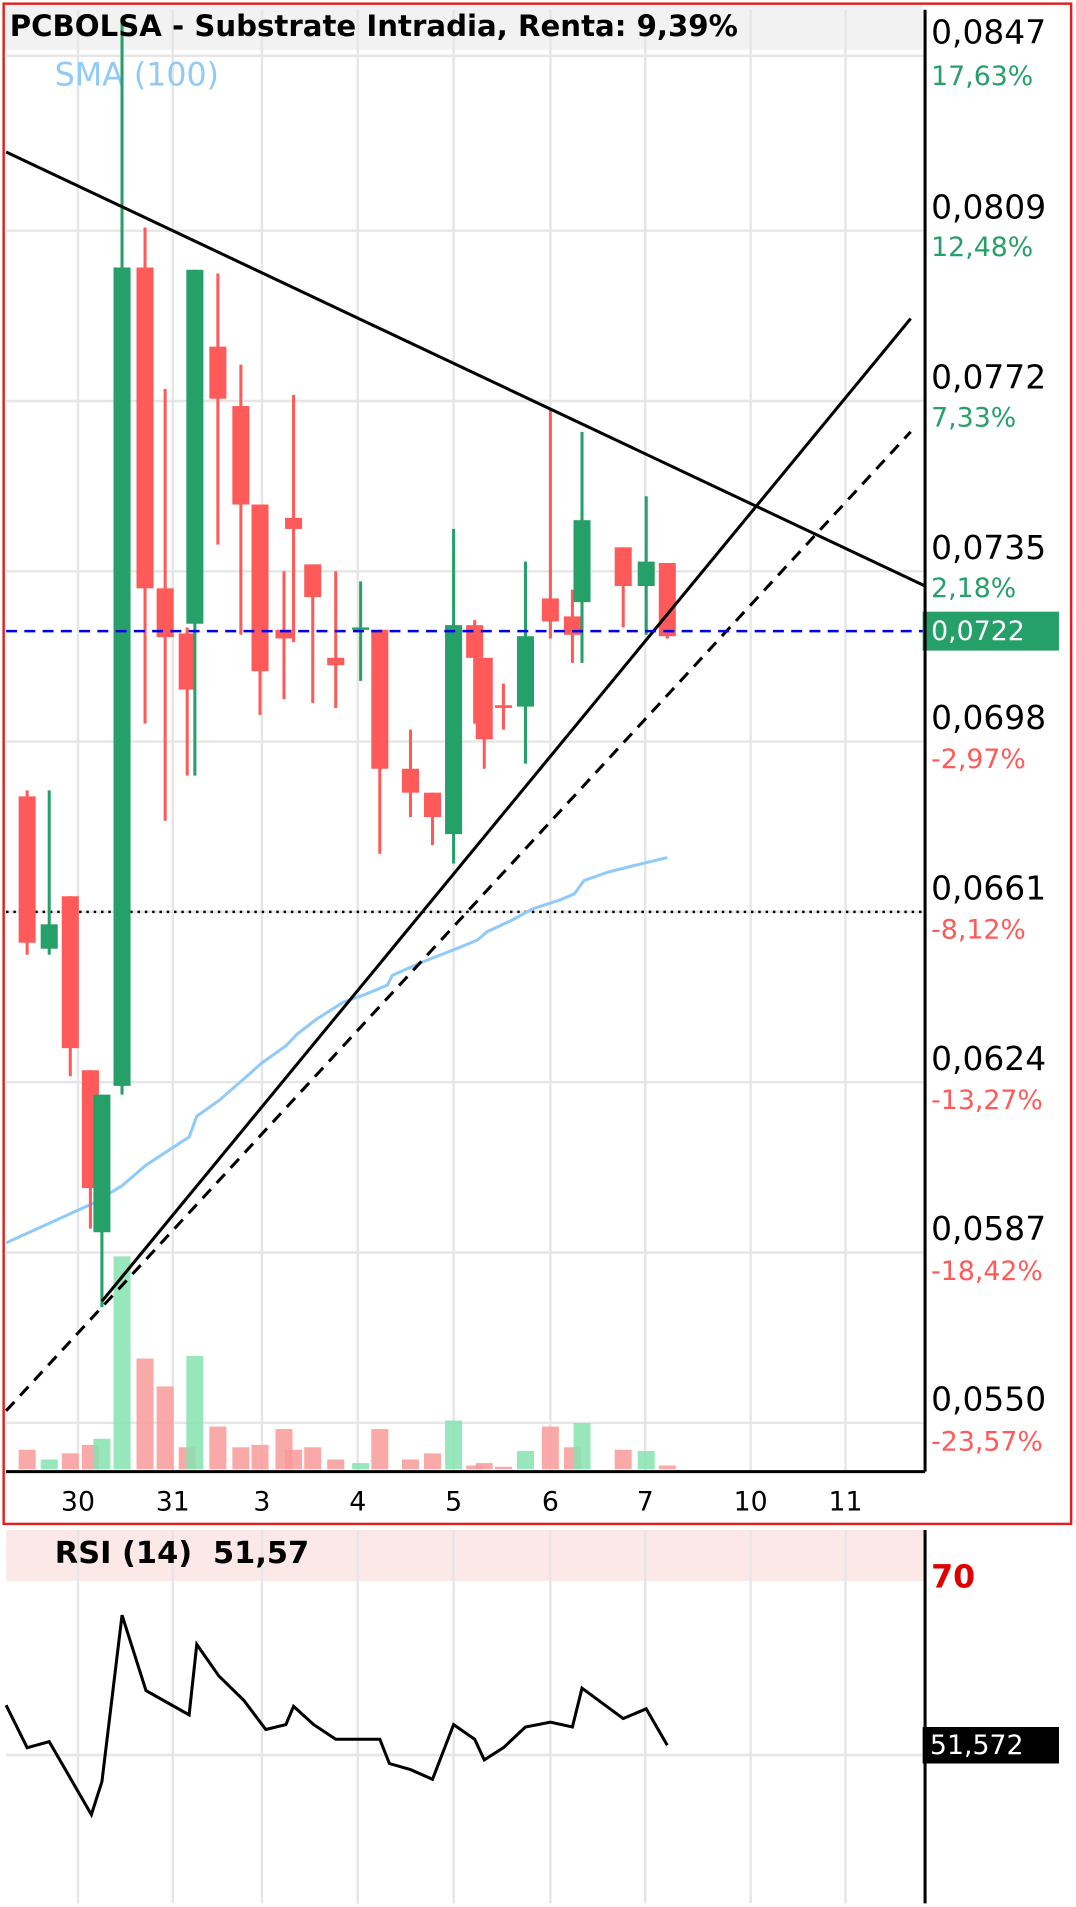 The width and height of the screenshot is (1076, 1907). What do you see at coordinates (990, 631) in the screenshot?
I see `last-price-box` at bounding box center [990, 631].